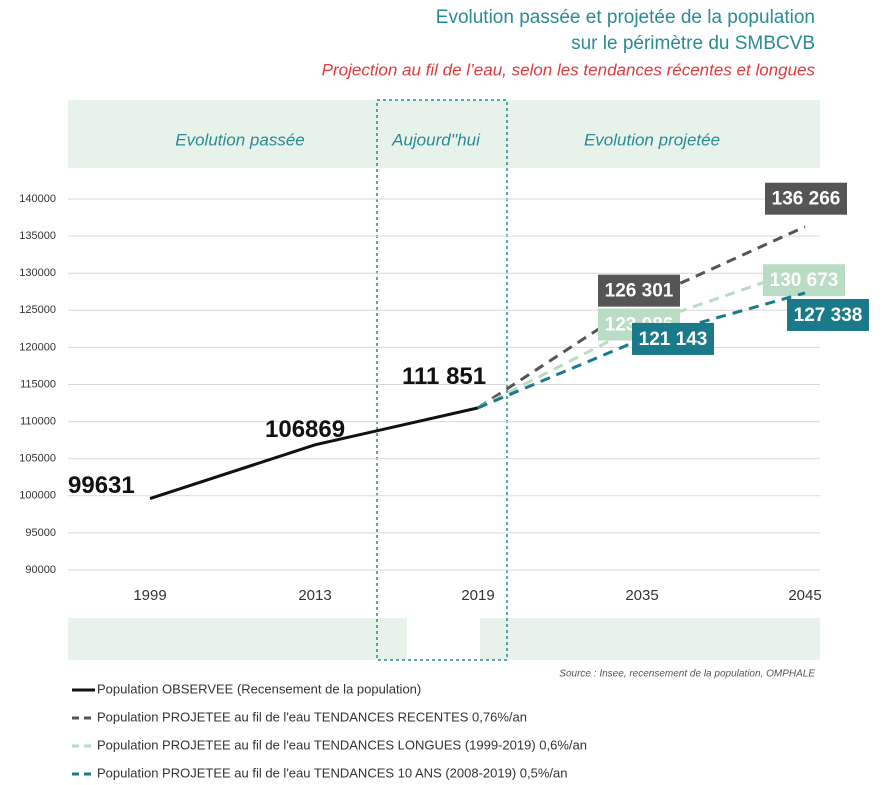 This screenshot has width=883, height=785. I want to click on period-label: Aujourd''hui, so click(436, 139).